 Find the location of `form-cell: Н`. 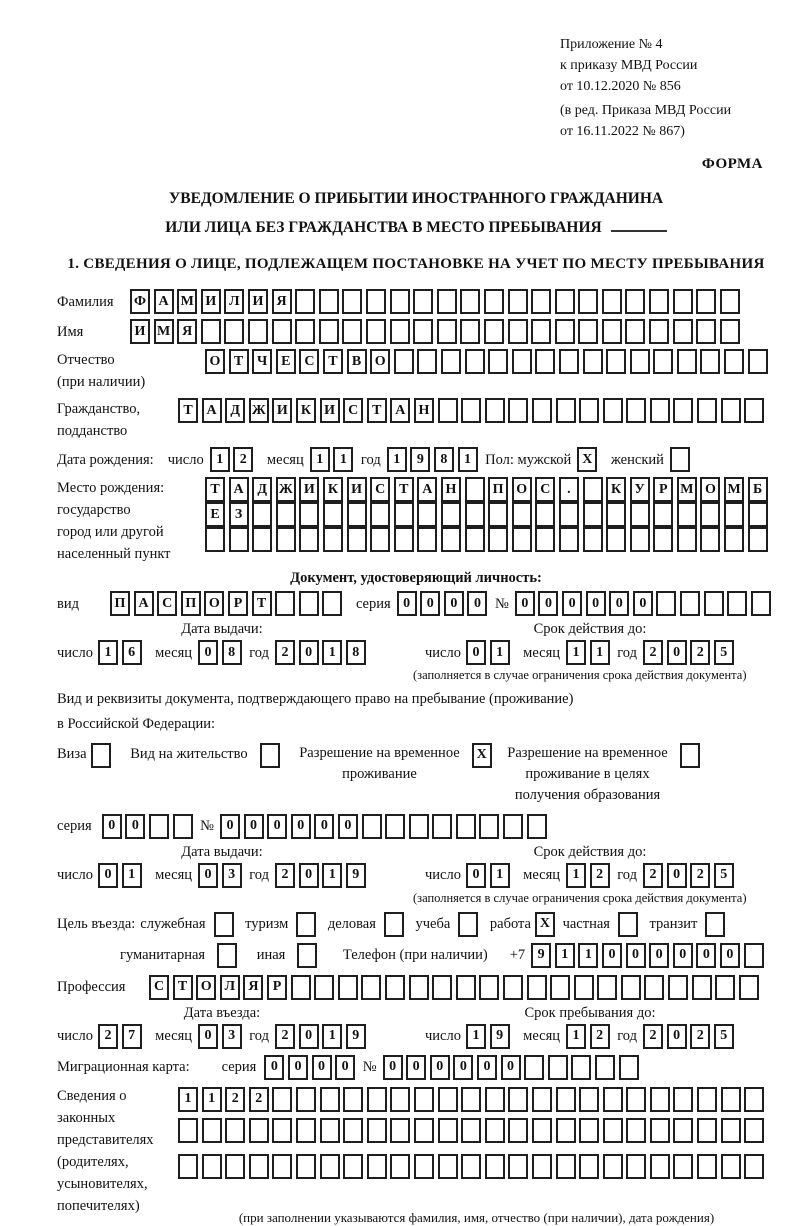

form-cell: Н is located at coordinates (450, 490).